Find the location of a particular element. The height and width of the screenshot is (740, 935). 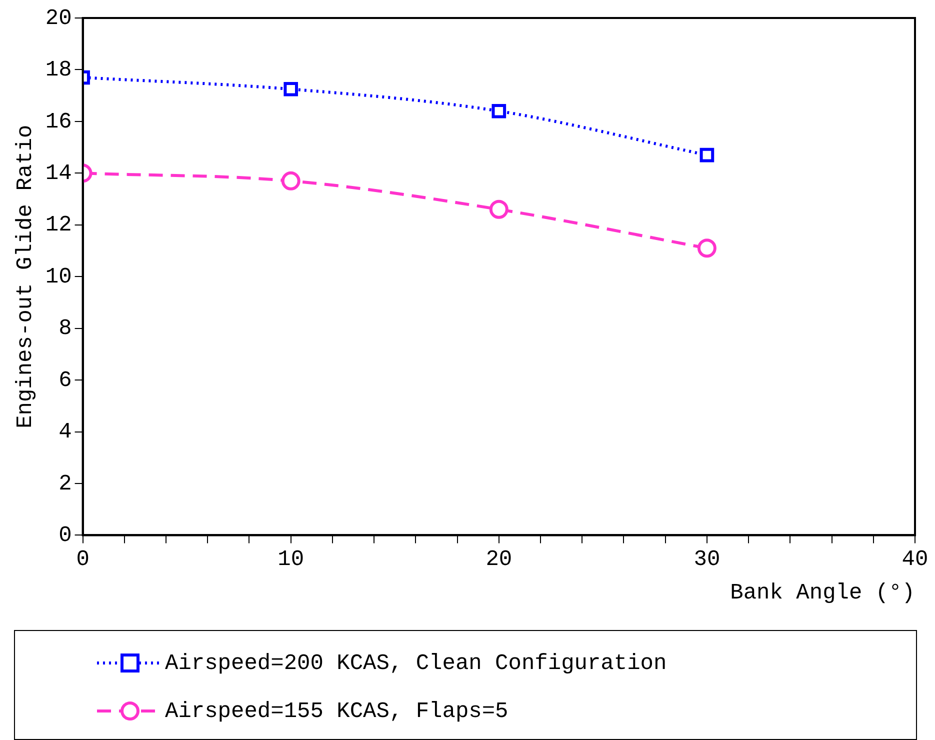

y-tick-label: 20 is located at coordinates (58, 18).